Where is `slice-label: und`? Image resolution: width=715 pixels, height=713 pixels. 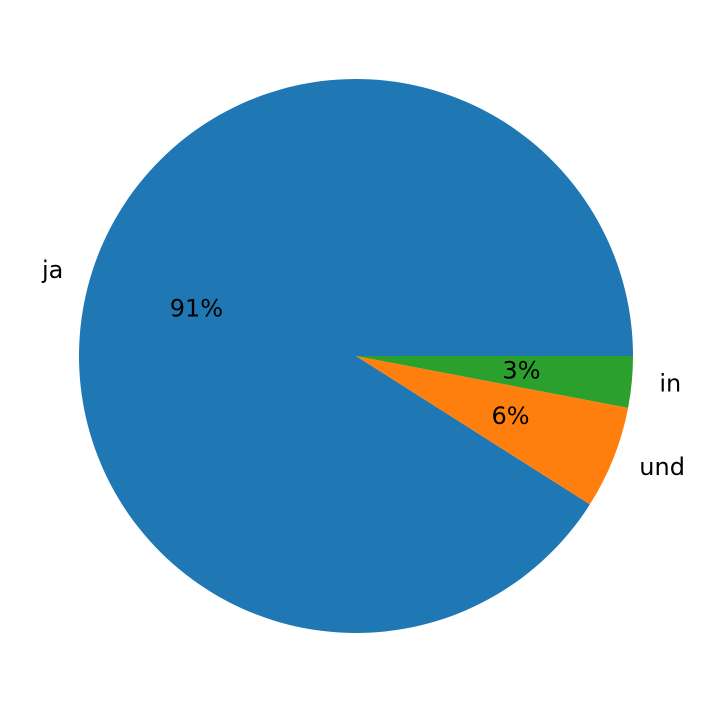 slice-label: und is located at coordinates (662, 467).